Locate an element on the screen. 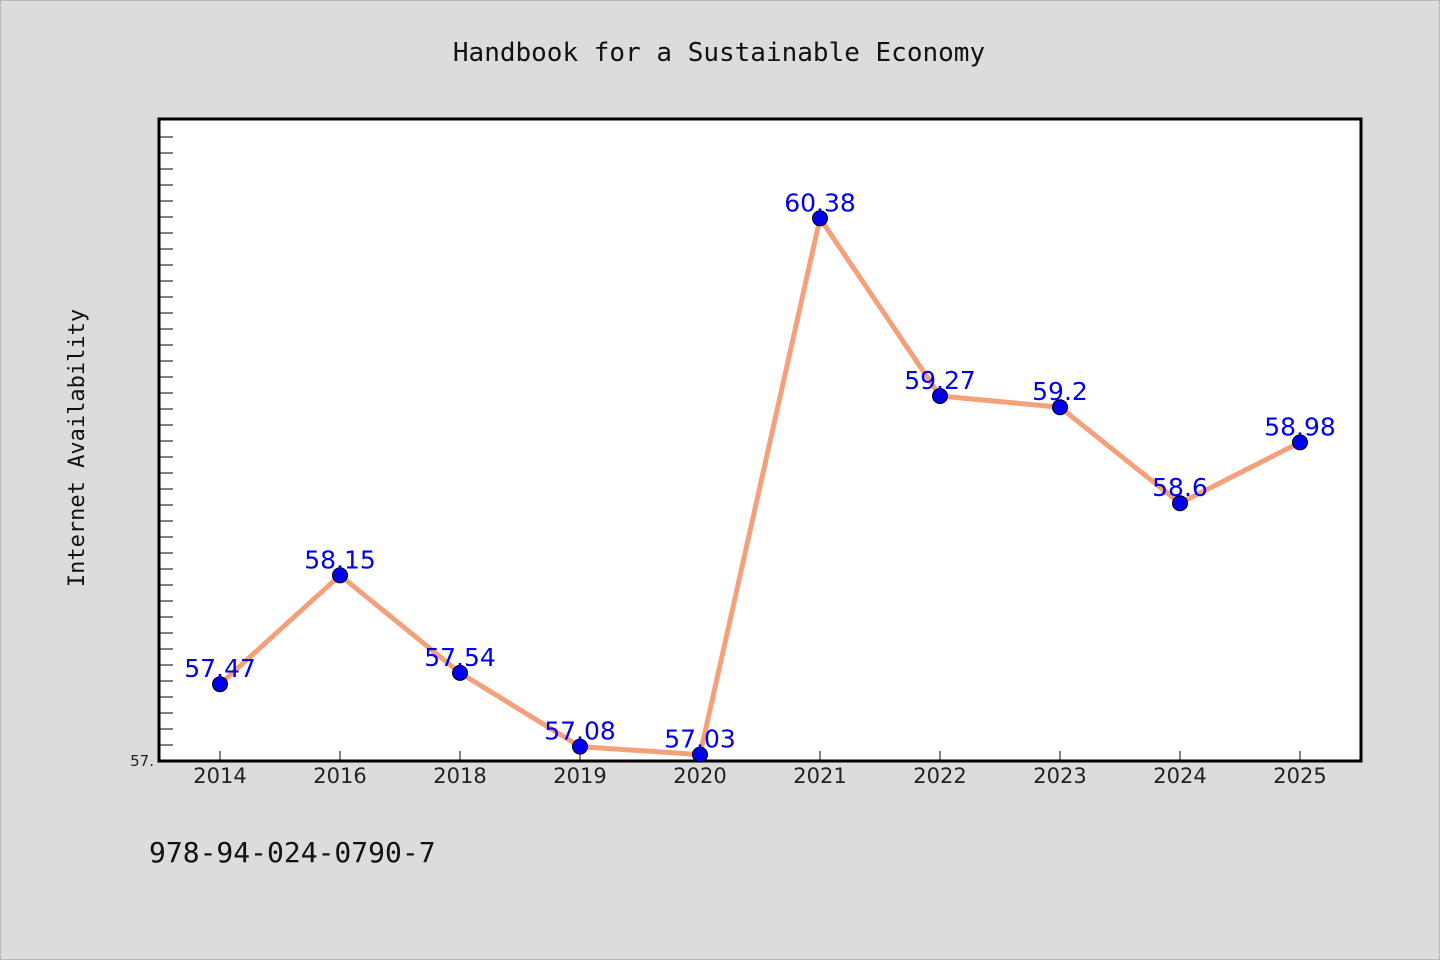  data-label: 57.54 is located at coordinates (460, 657).